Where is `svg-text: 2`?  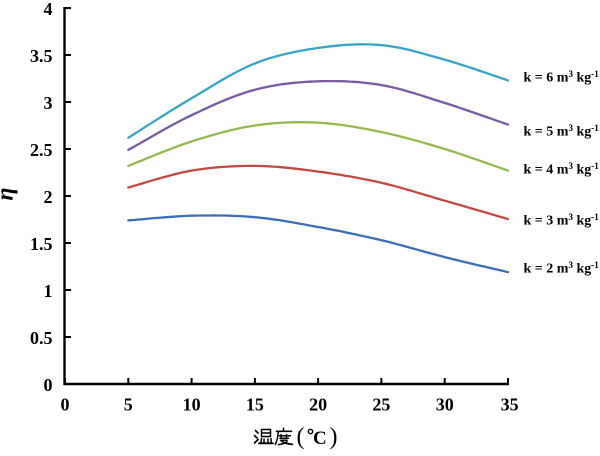
svg-text: 2 is located at coordinates (48, 197).